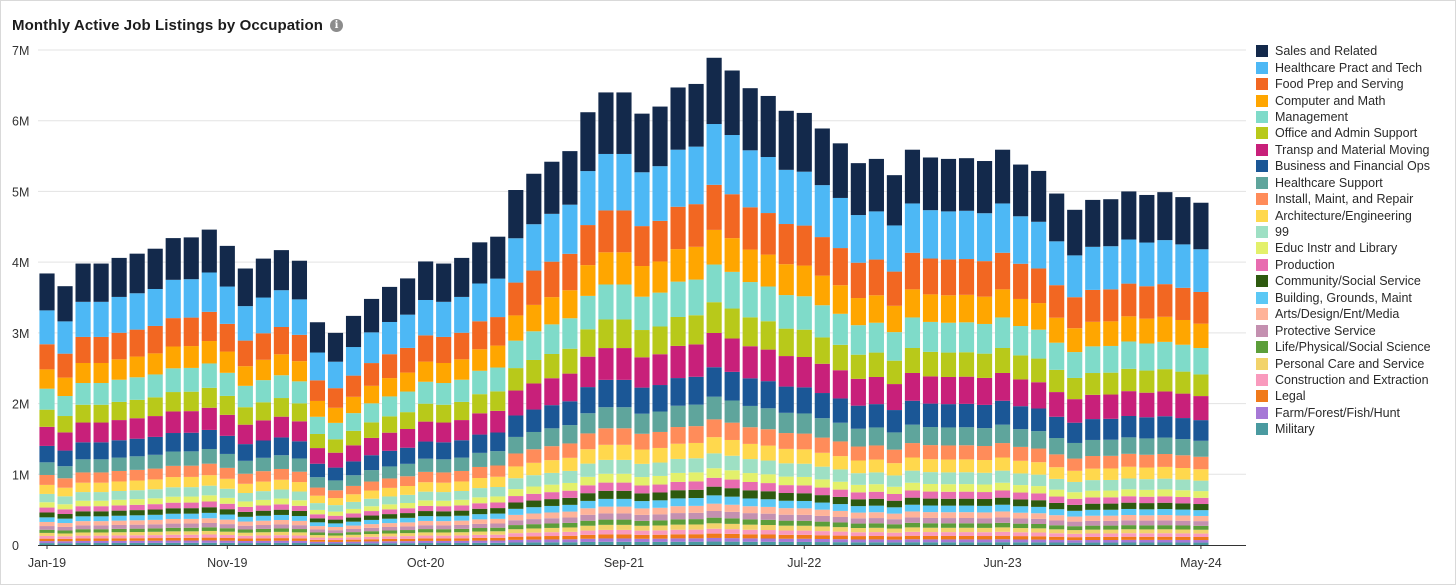 The height and width of the screenshot is (585, 1456). What do you see at coordinates (1295, 429) in the screenshot?
I see `legend-label: Military` at bounding box center [1295, 429].